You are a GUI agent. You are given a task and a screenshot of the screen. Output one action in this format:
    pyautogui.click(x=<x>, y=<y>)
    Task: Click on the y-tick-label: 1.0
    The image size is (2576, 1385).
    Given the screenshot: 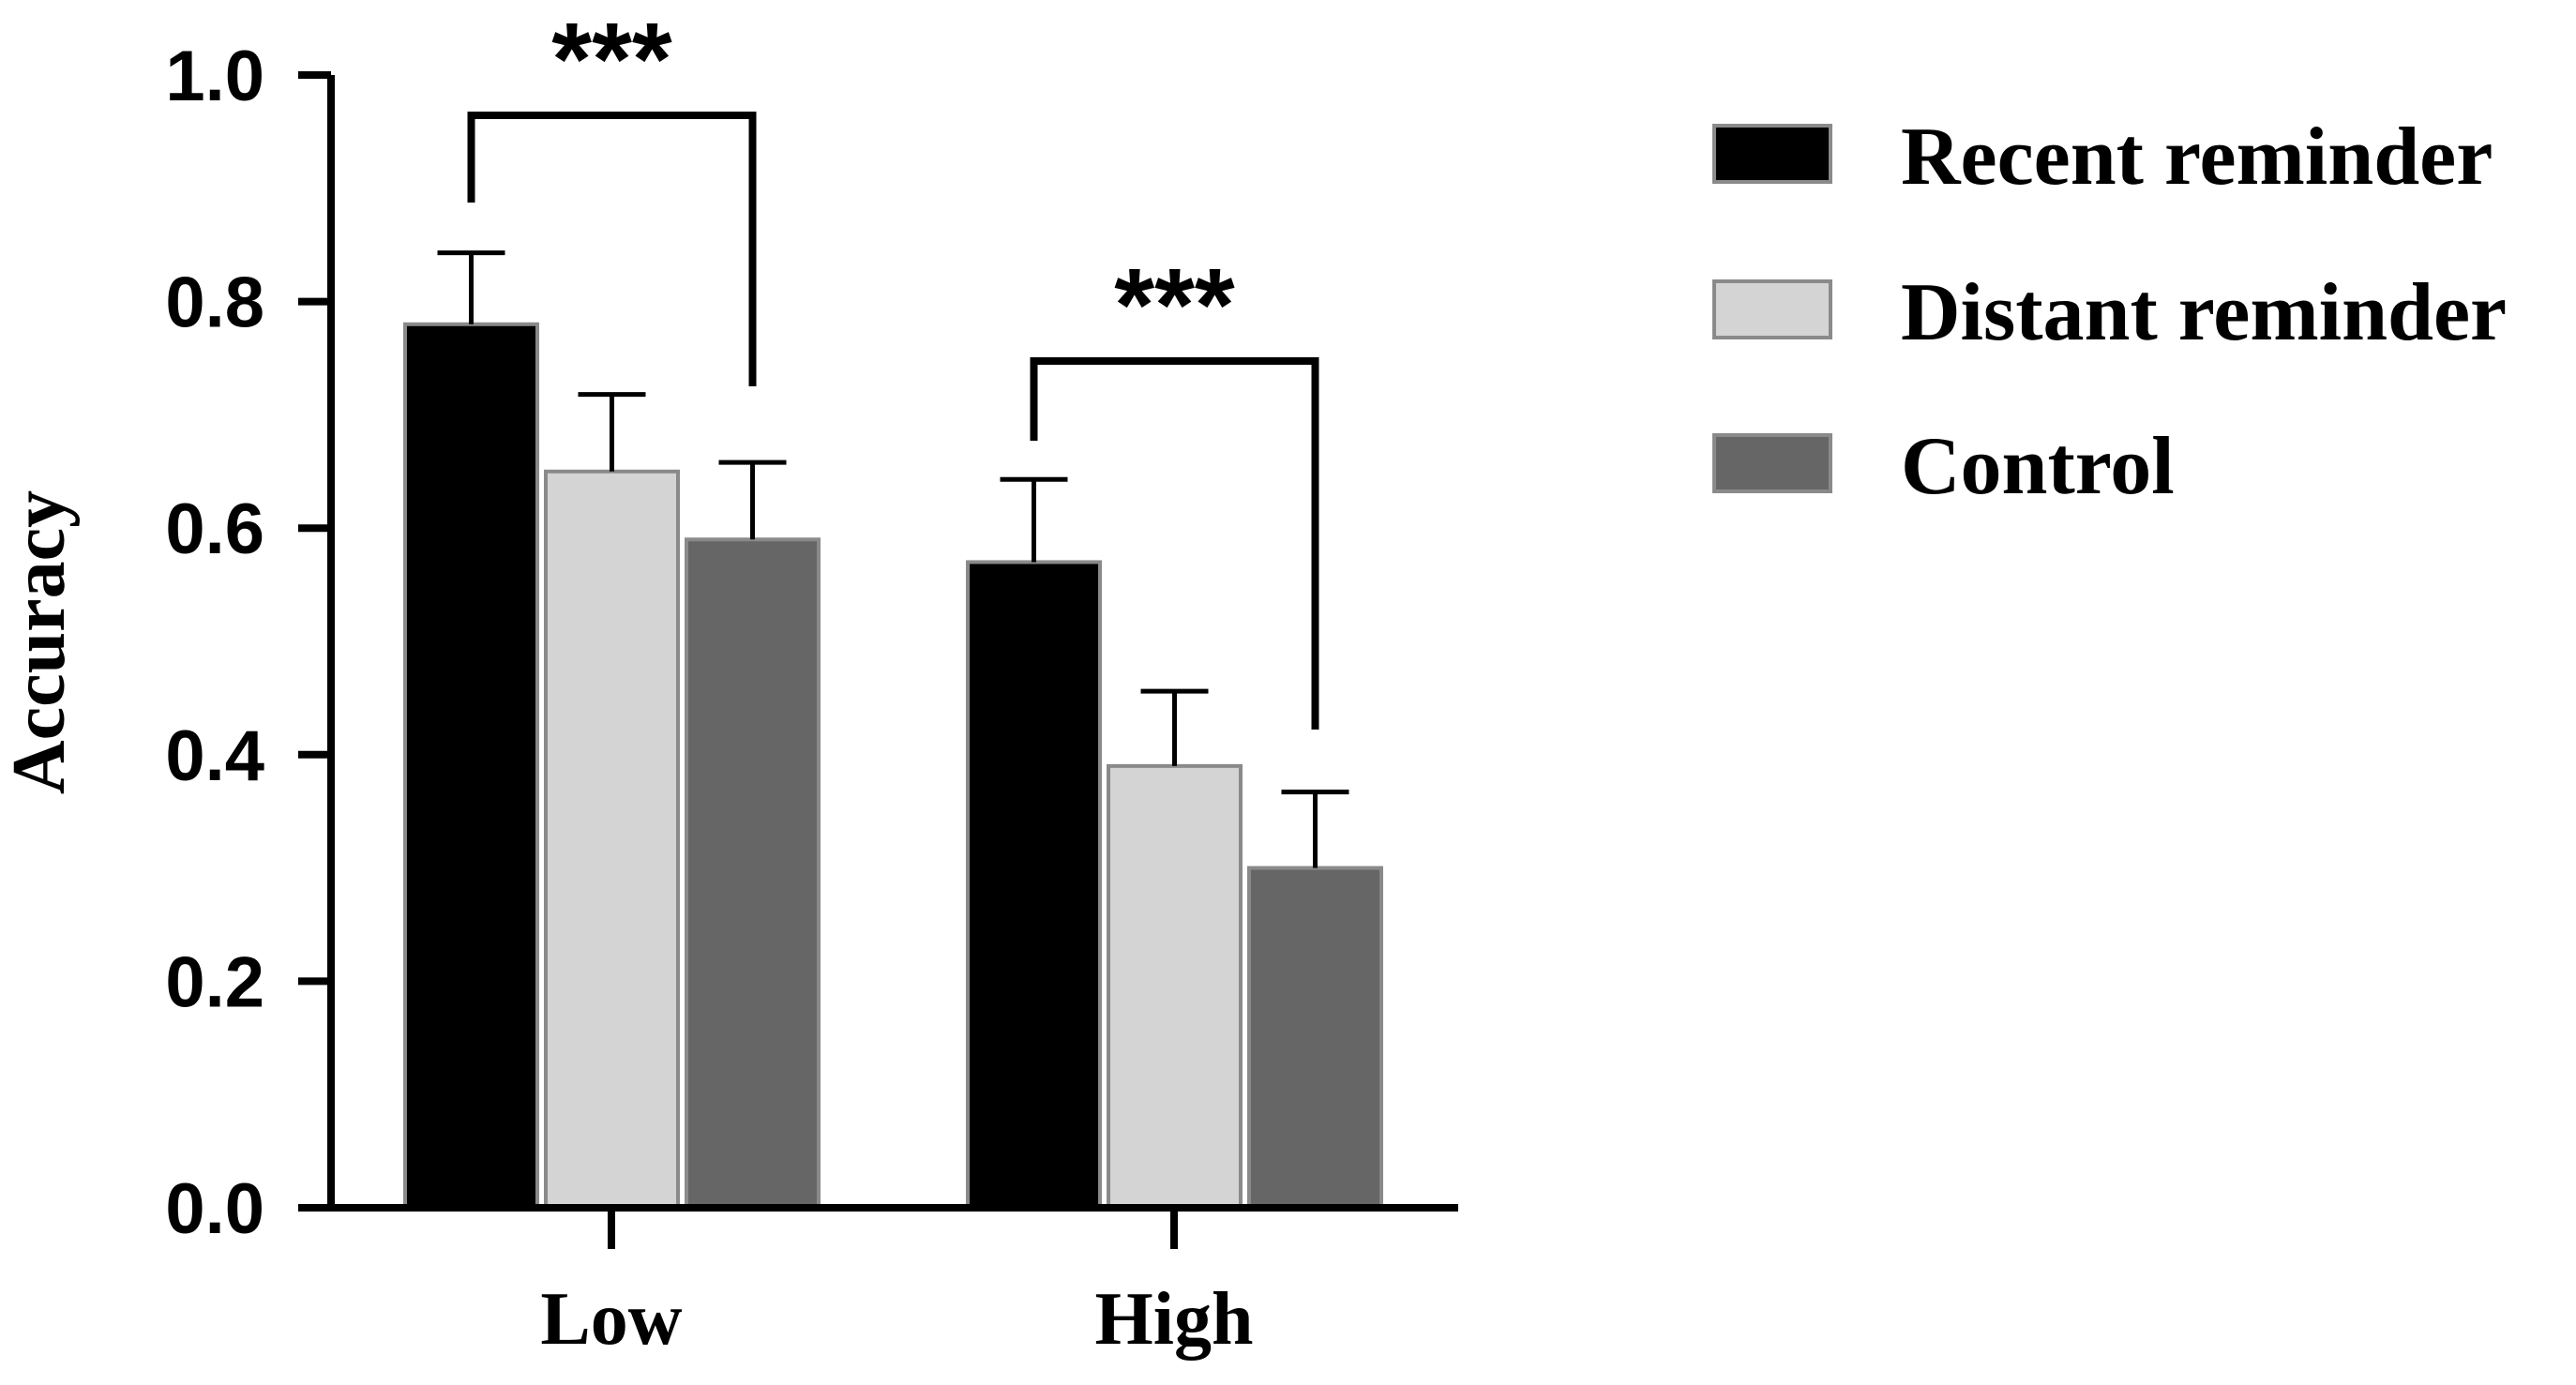 What is the action you would take?
    pyautogui.click(x=214, y=76)
    